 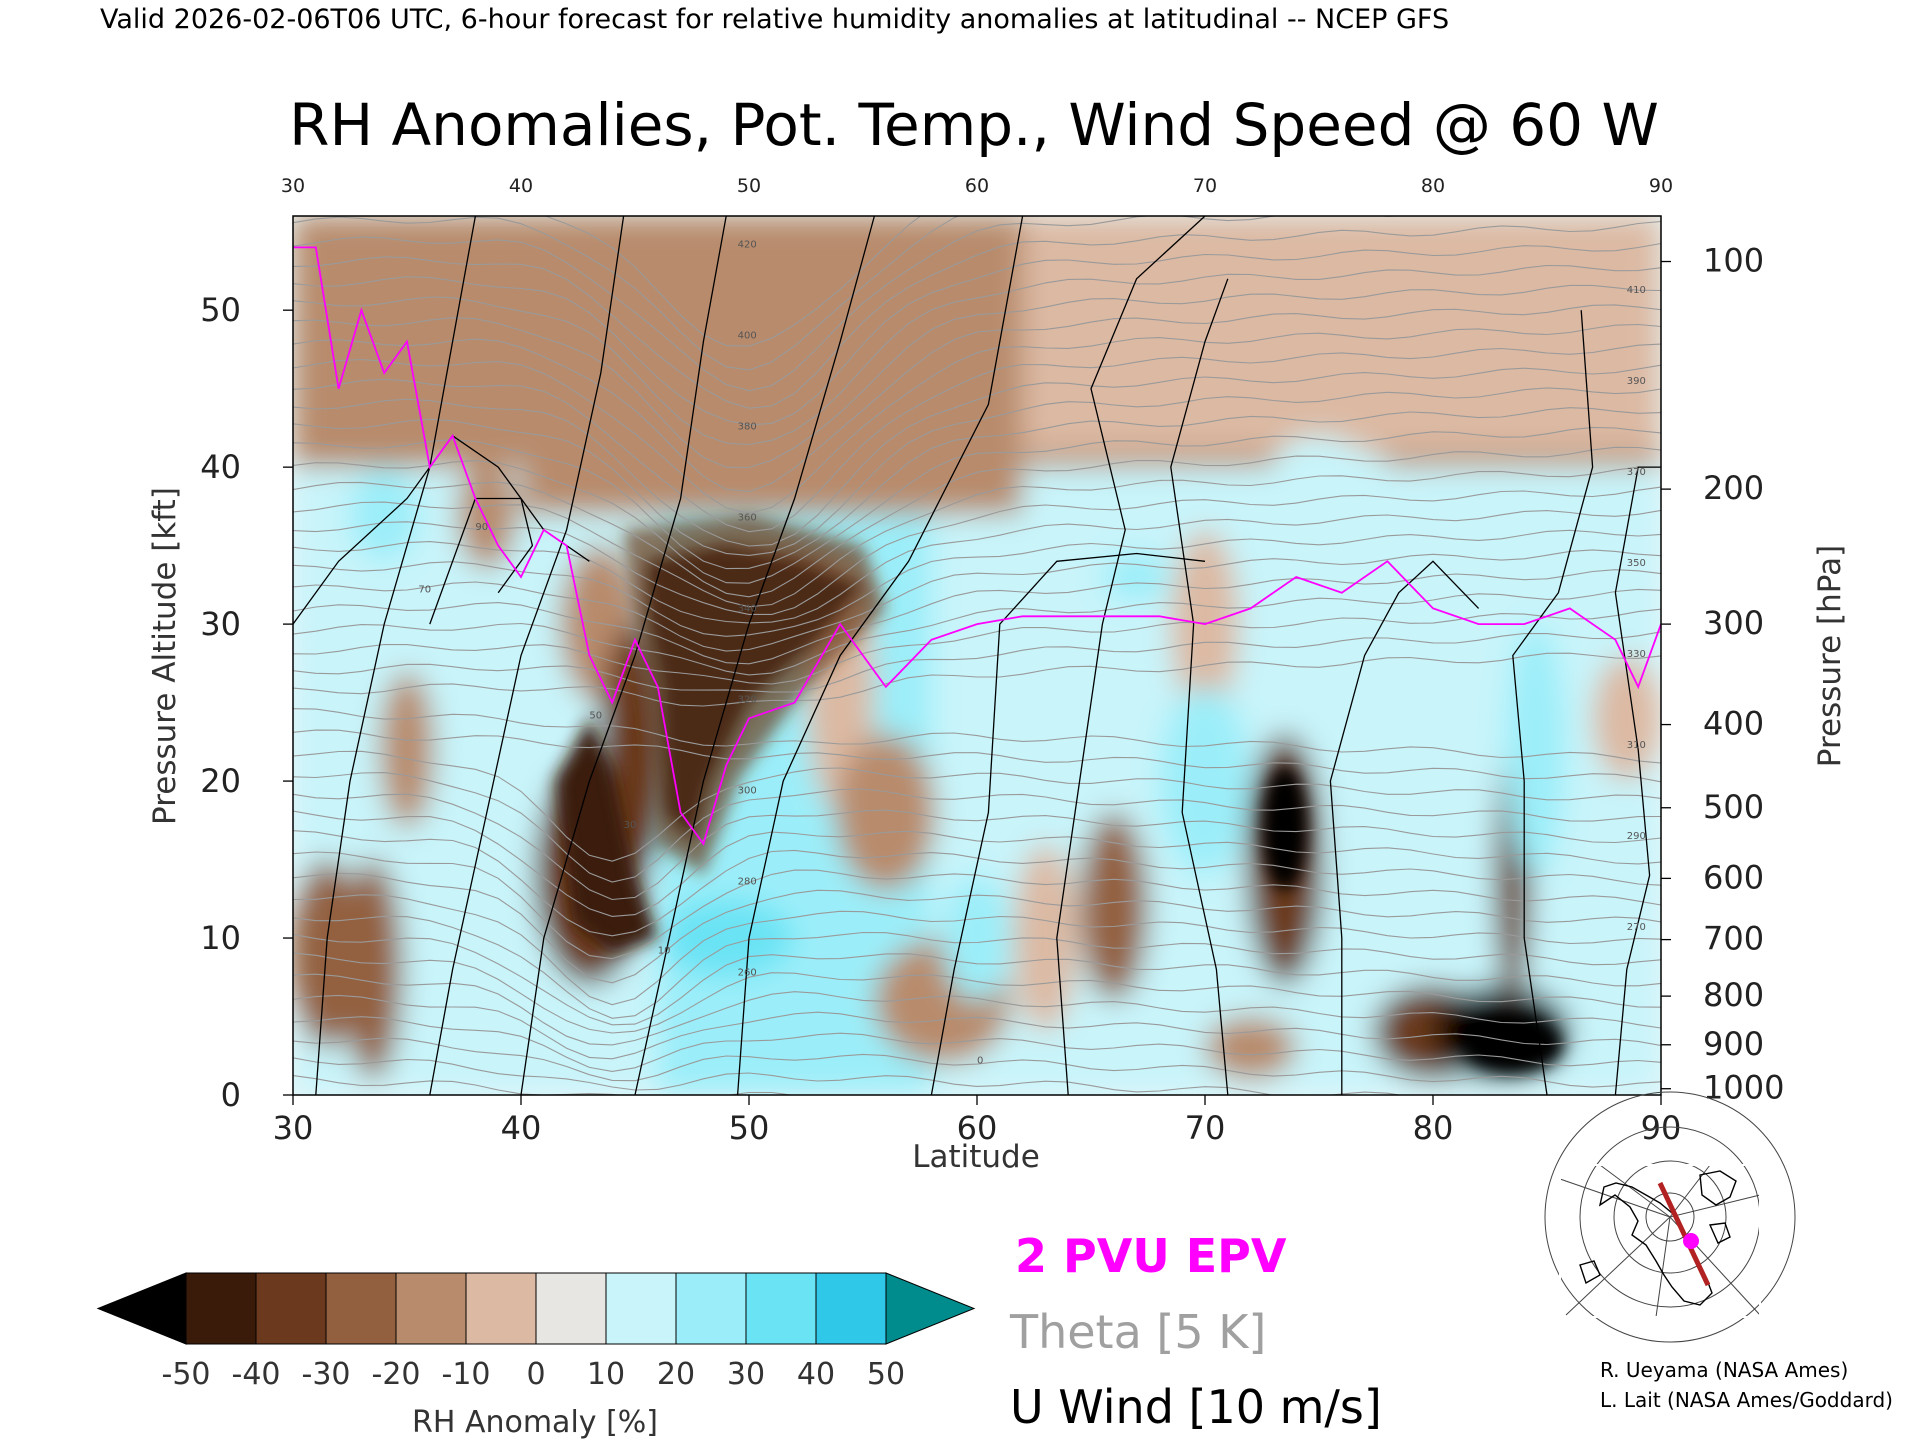 I want to click on dry-tongue-edge, so click(x=754, y=695).